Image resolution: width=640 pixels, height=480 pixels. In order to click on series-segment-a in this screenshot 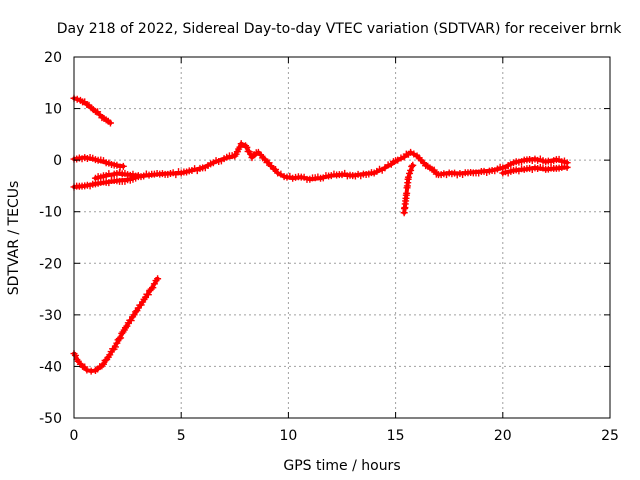, I will do `click(92, 110)`.